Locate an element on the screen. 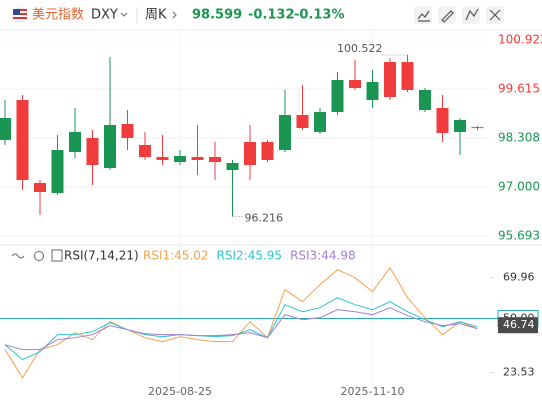 The image size is (542, 405). y-tick-label: 23.53 is located at coordinates (519, 372).